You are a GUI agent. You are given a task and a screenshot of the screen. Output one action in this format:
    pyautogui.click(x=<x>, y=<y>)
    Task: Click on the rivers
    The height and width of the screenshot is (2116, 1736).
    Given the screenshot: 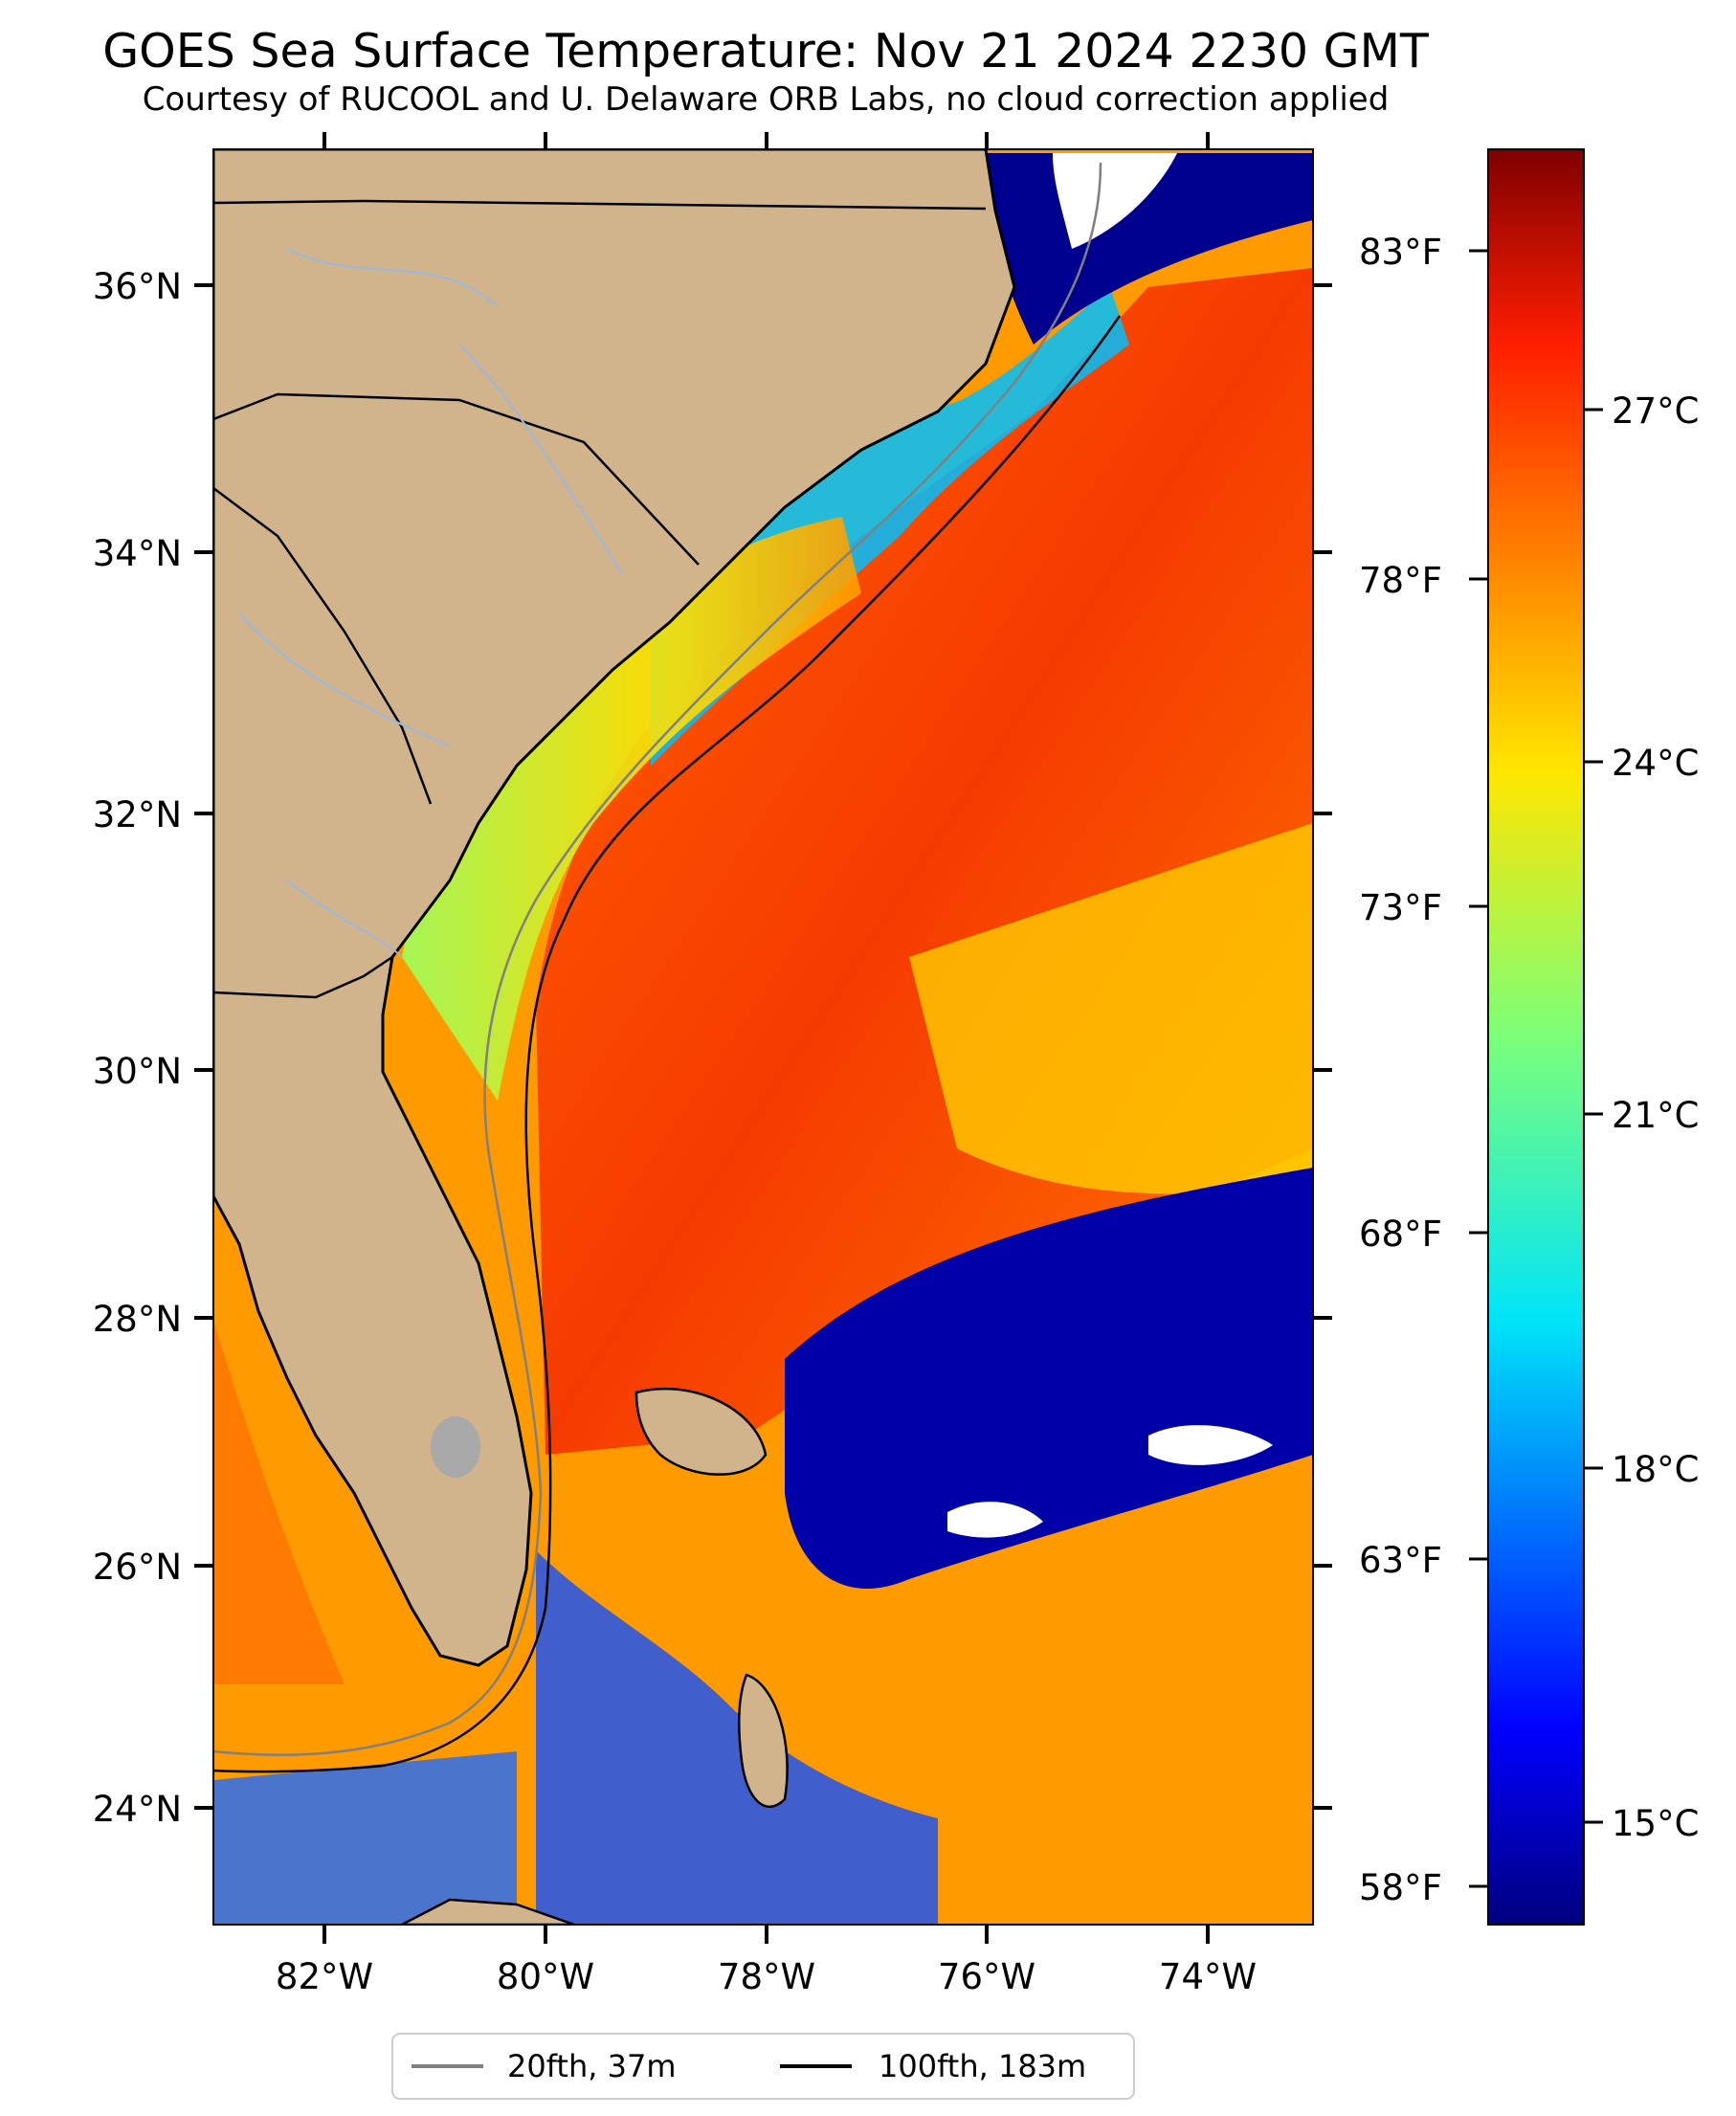 What is the action you would take?
    pyautogui.click(x=430, y=603)
    